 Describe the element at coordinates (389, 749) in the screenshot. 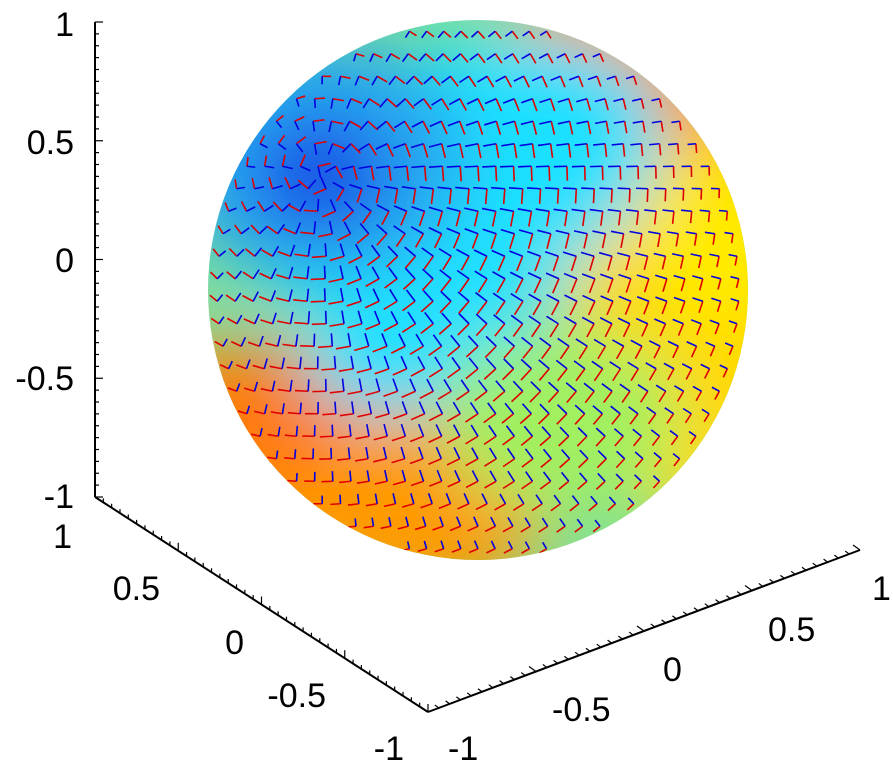

I see `y-tick-label: -1` at that location.